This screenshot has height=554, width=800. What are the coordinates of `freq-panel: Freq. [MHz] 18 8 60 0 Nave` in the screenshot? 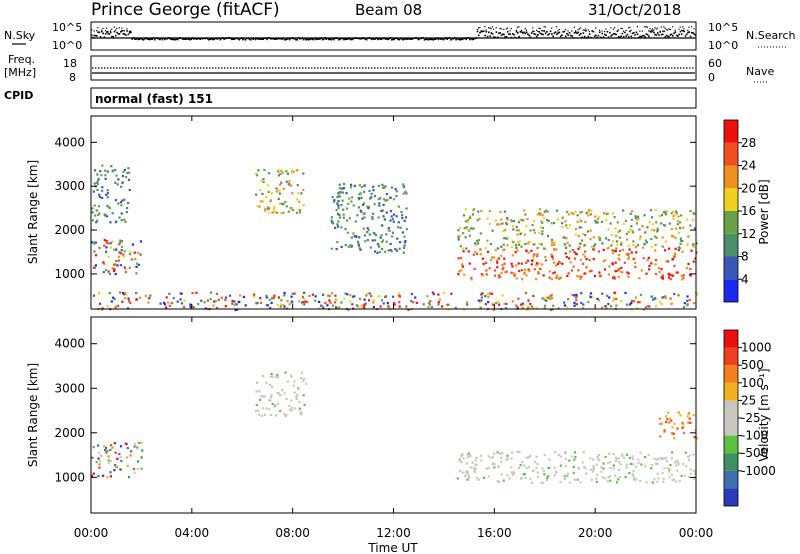 It's located at (389, 68).